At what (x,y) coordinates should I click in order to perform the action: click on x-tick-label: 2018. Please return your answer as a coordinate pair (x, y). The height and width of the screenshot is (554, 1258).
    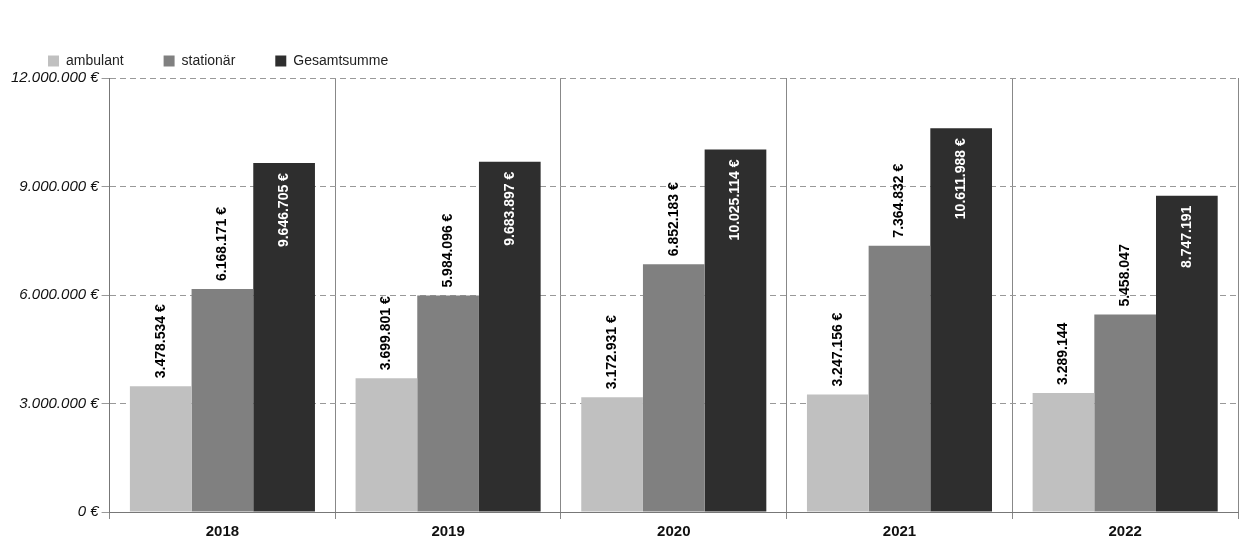
    Looking at the image, I should click on (222, 531).